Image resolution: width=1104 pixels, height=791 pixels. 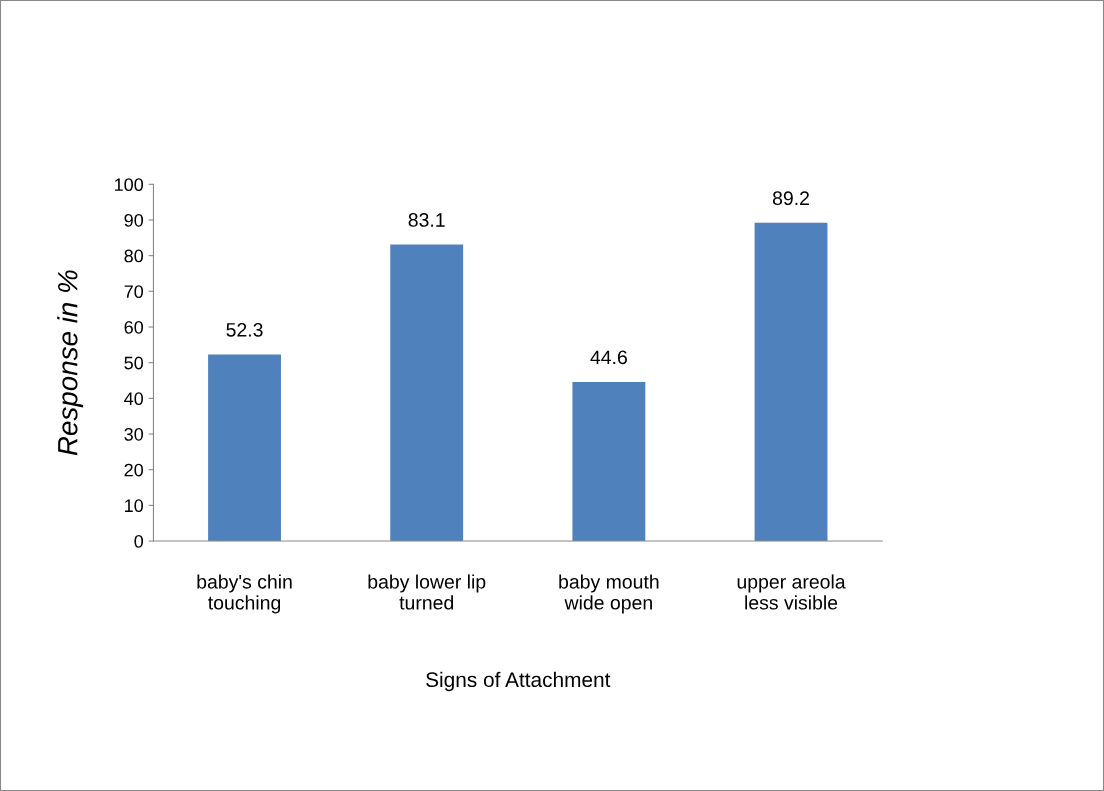 What do you see at coordinates (134, 399) in the screenshot?
I see `y-tick-label: 40` at bounding box center [134, 399].